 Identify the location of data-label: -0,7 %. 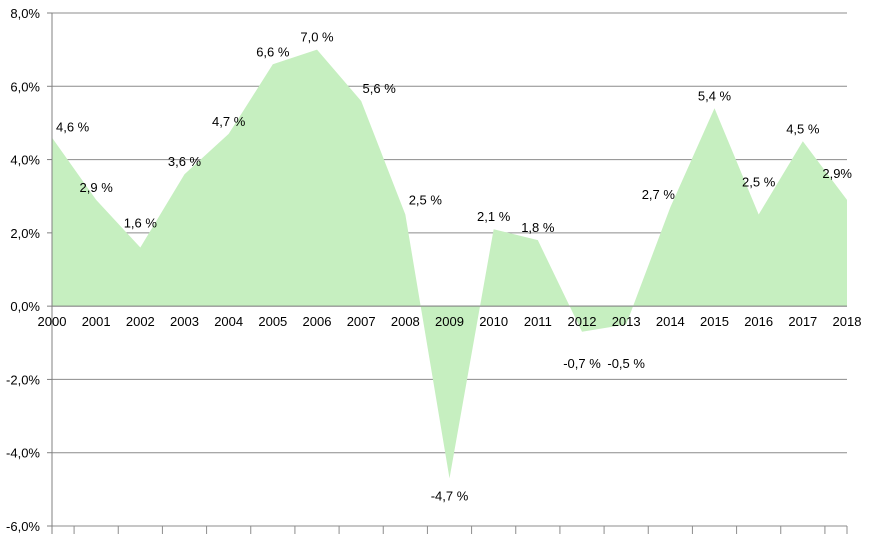
(582, 363).